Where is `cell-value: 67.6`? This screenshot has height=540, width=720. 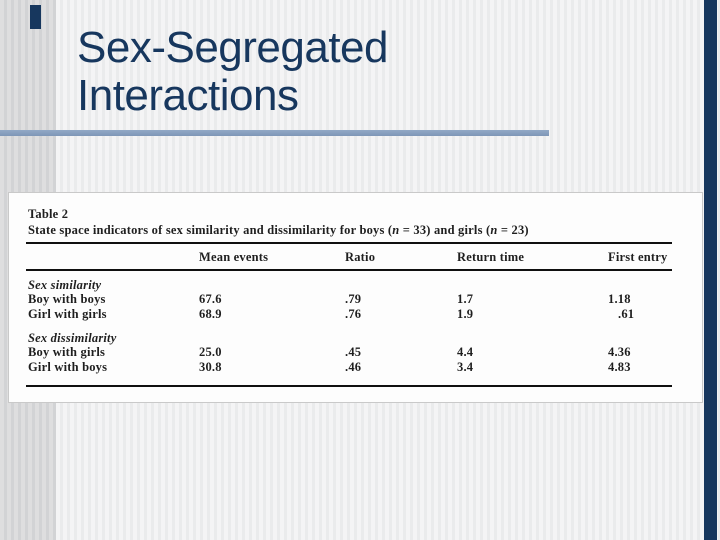
cell-value: 67.6 is located at coordinates (210, 298).